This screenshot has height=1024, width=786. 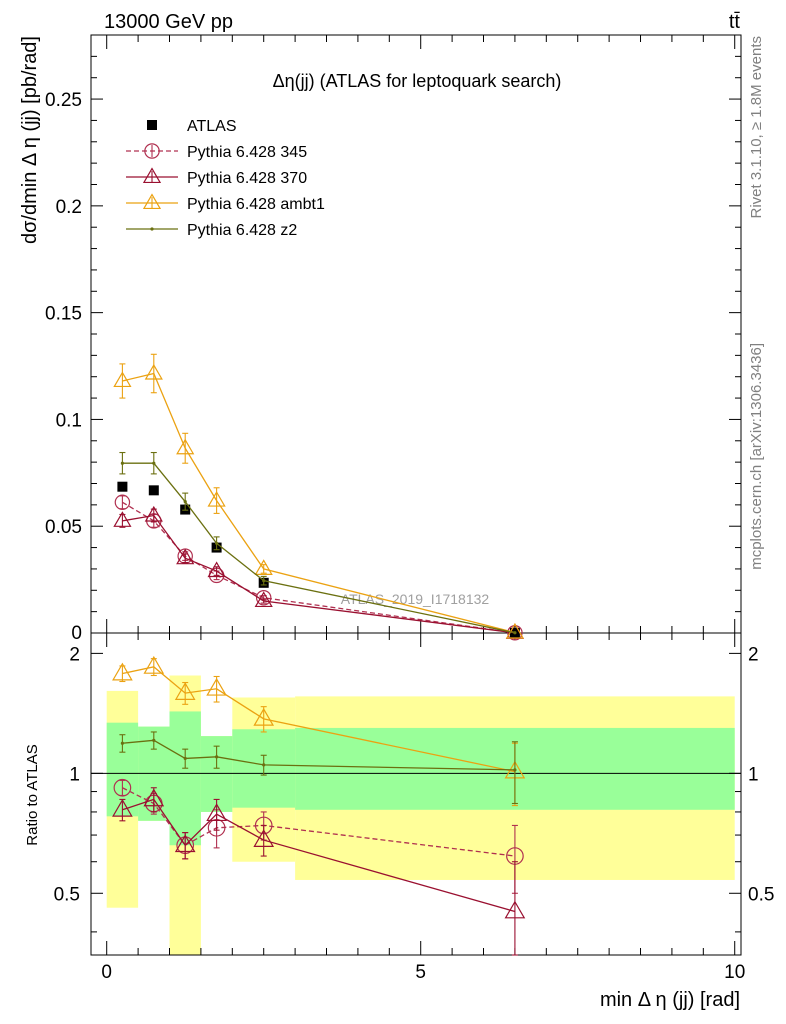 I want to click on x-tick-label: 10, so click(x=734, y=972).